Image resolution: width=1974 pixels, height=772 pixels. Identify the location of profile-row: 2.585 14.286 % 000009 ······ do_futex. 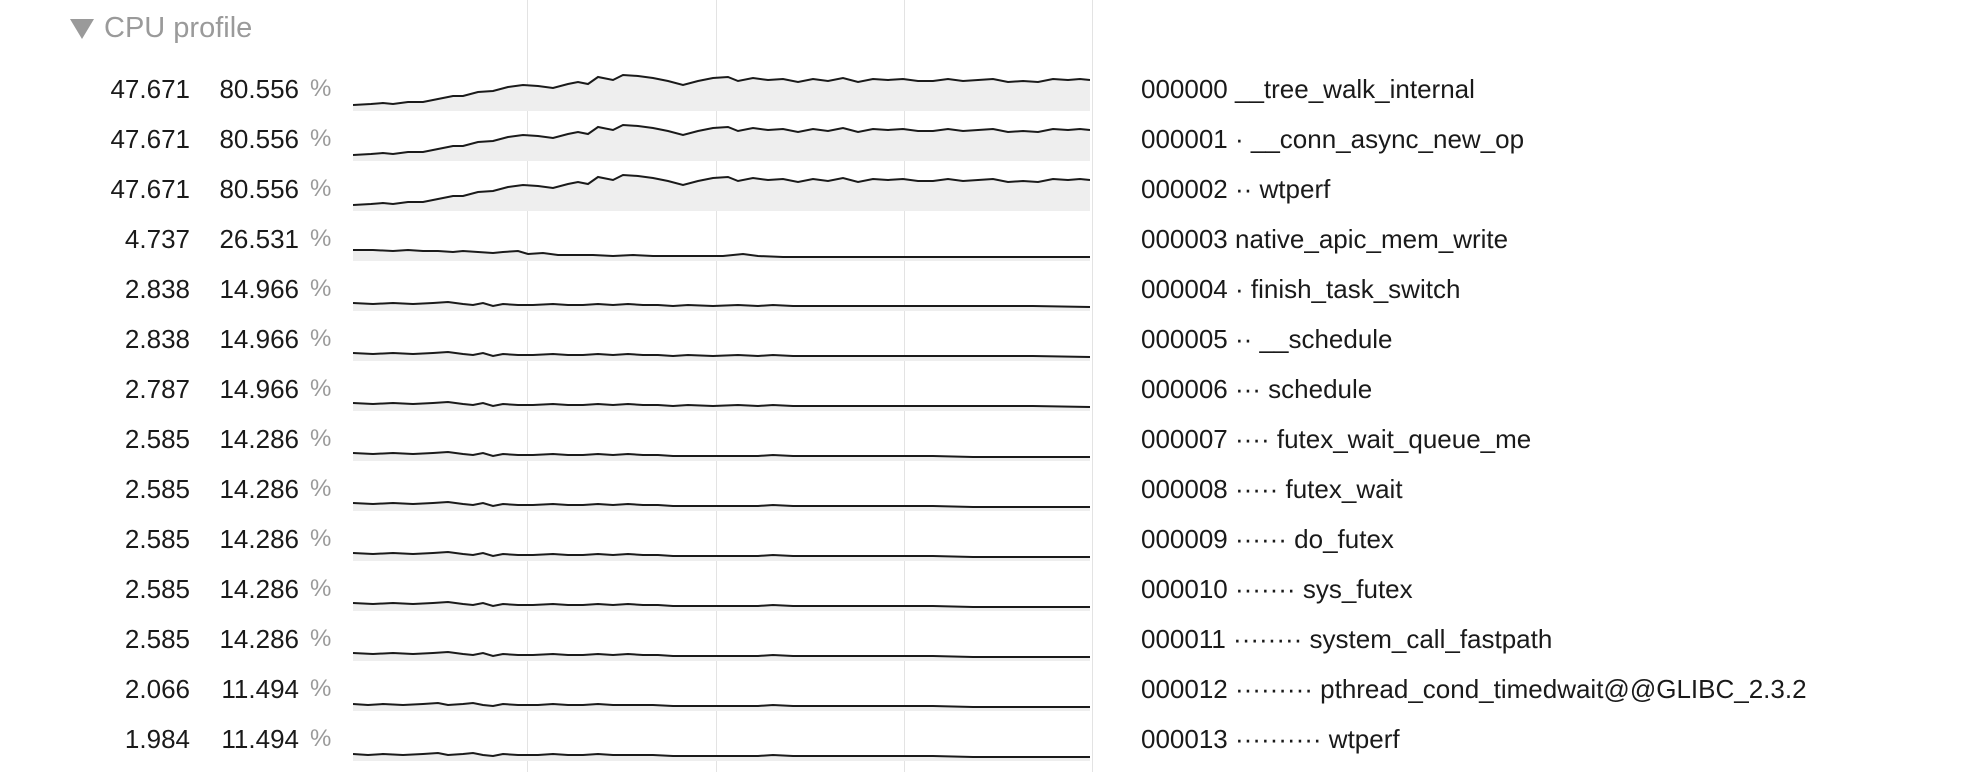
(987, 540).